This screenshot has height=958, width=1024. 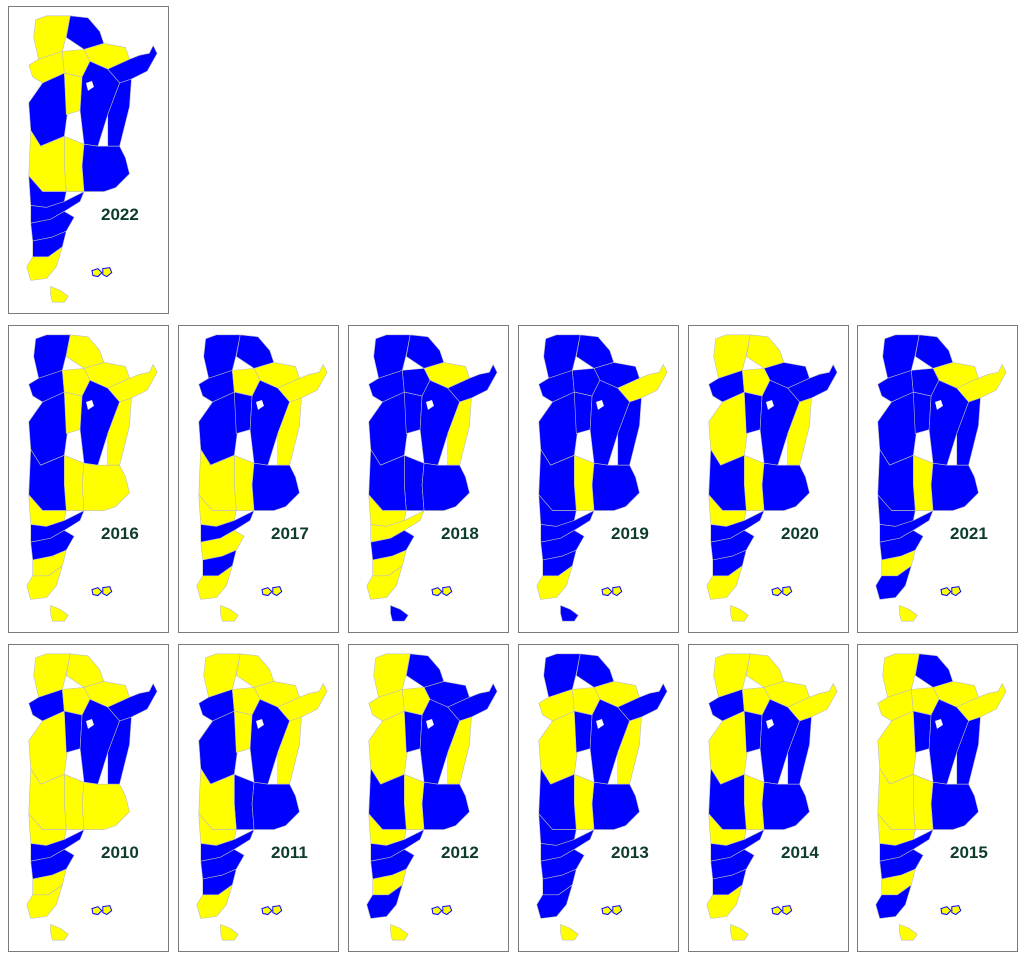 I want to click on map-year-label: 2022, so click(x=120, y=214).